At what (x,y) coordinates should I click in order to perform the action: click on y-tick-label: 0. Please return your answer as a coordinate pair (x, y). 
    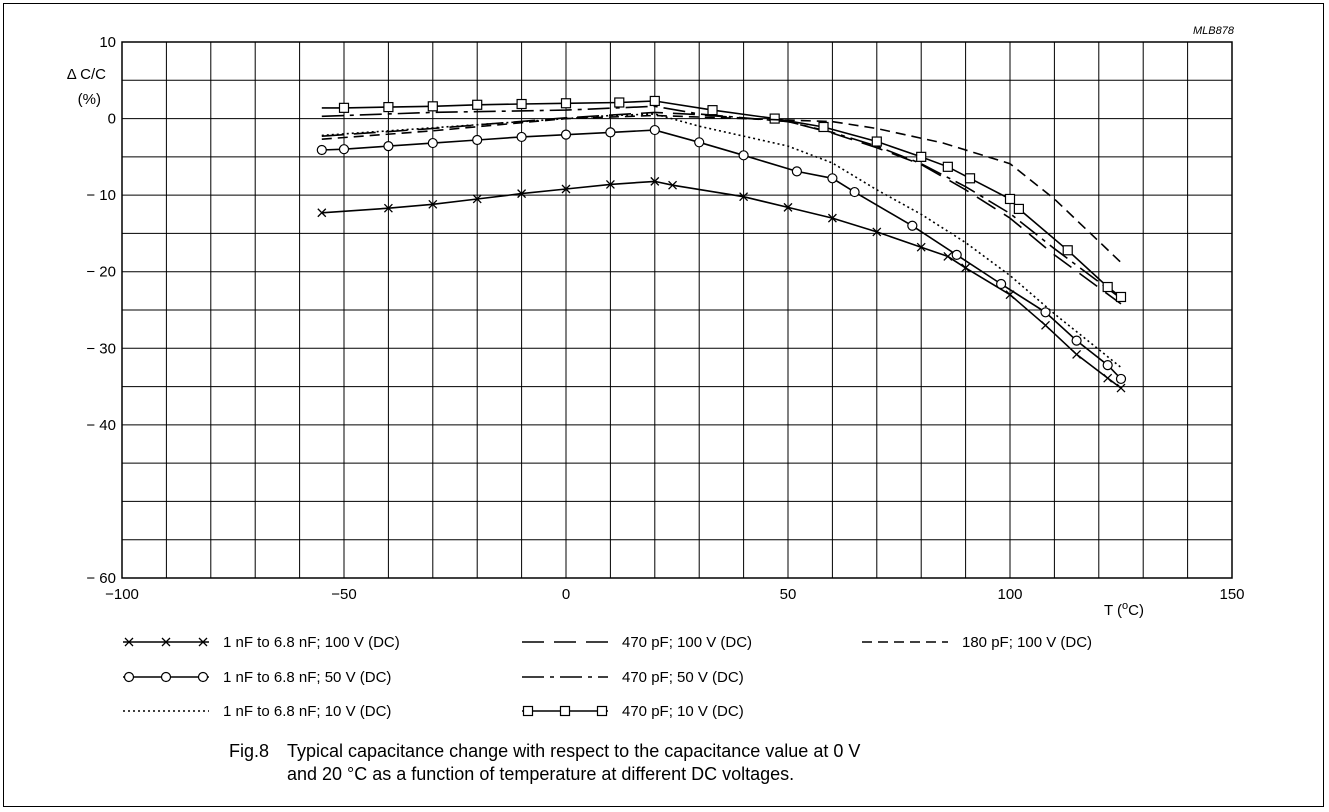
    Looking at the image, I should click on (112, 119).